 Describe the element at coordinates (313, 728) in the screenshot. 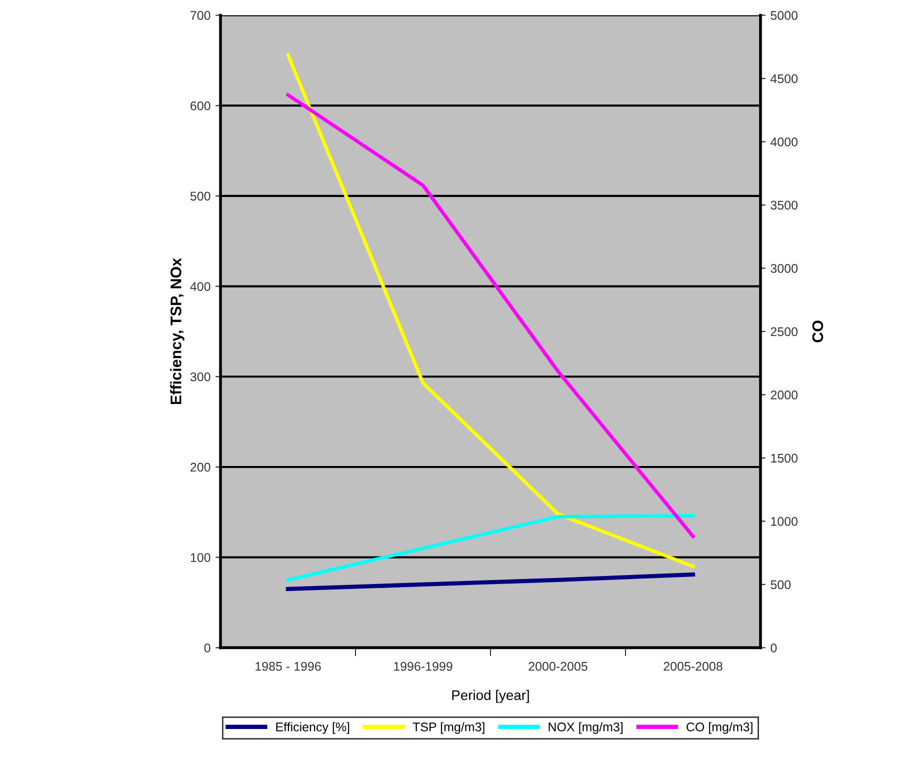

I see `legend-label: Efficiency [%]` at that location.